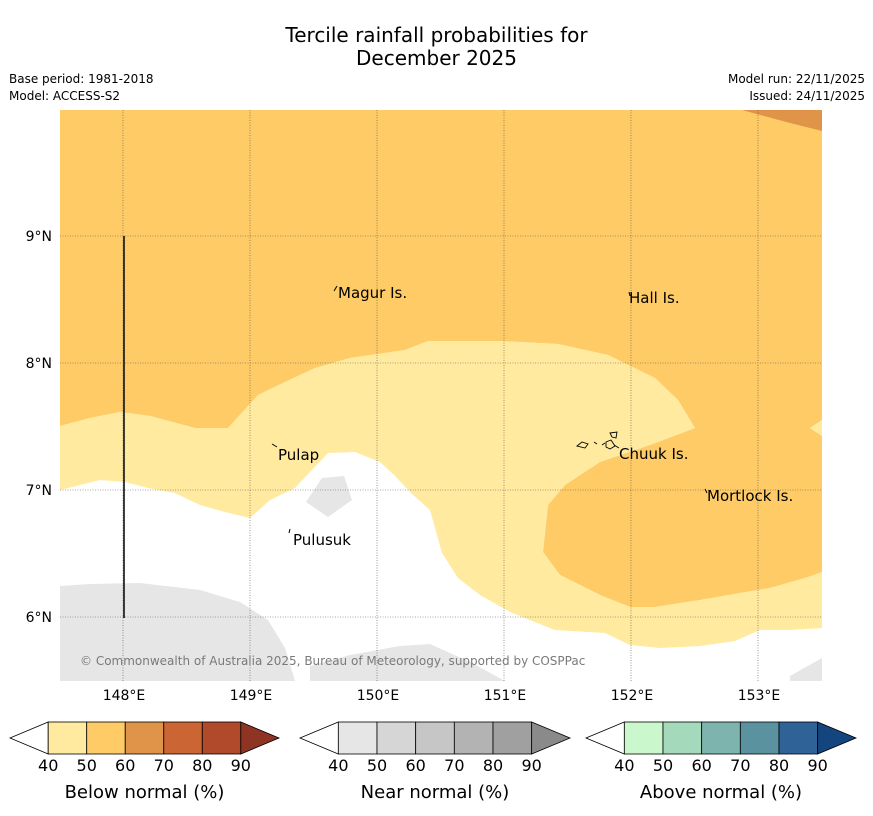 The height and width of the screenshot is (816, 873). What do you see at coordinates (39, 491) in the screenshot?
I see `lat-label-7n: 7°N` at bounding box center [39, 491].